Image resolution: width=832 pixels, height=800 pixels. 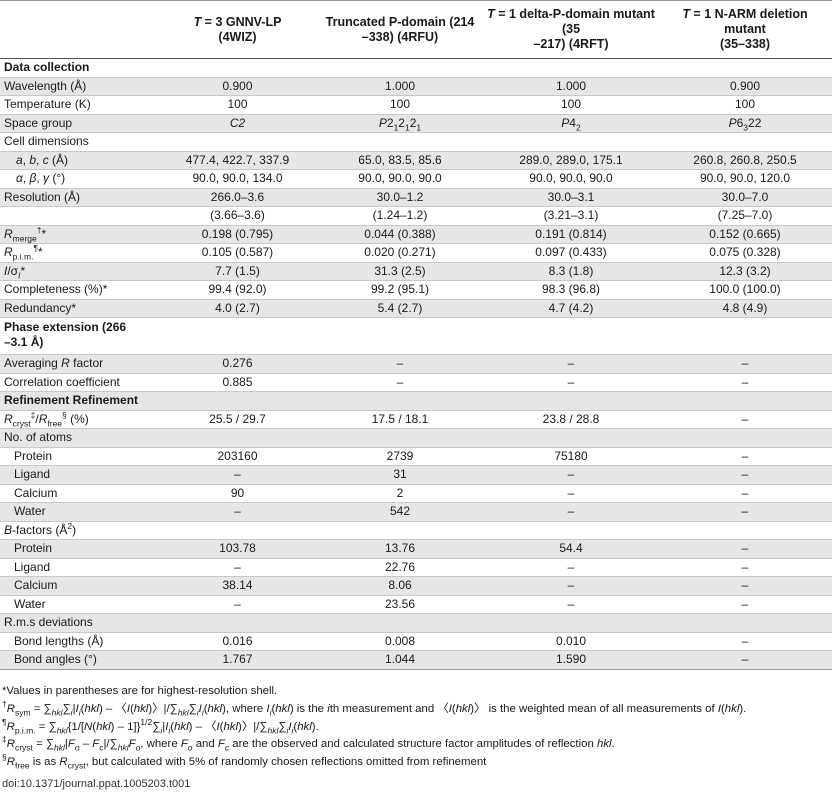 What do you see at coordinates (79, 438) in the screenshot?
I see `row-label: No. of atoms` at bounding box center [79, 438].